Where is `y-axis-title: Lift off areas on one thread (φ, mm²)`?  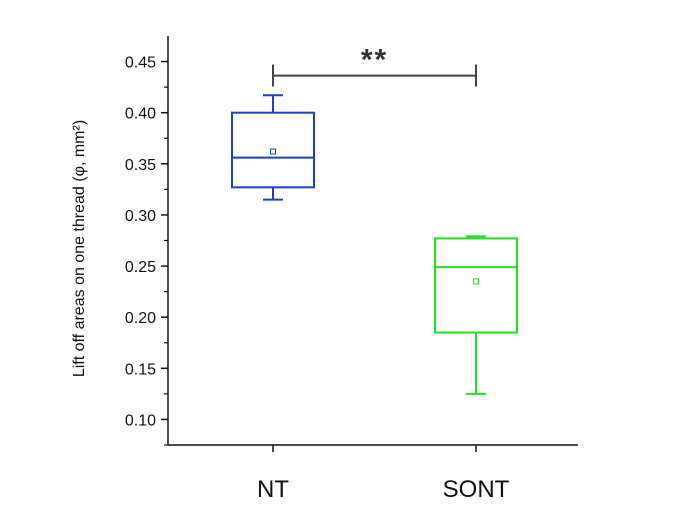
y-axis-title: Lift off areas on one thread (φ, mm²) is located at coordinates (79, 248).